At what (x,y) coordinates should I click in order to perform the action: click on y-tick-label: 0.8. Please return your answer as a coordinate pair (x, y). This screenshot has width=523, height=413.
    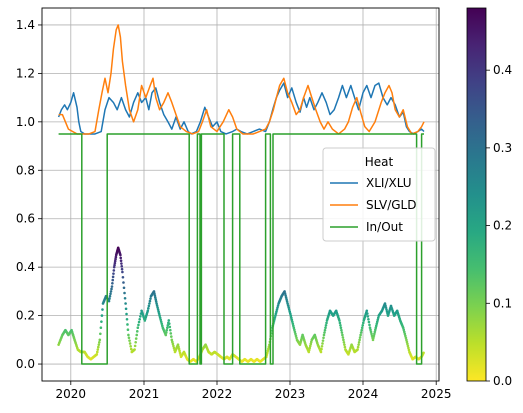
    Looking at the image, I should click on (25, 170).